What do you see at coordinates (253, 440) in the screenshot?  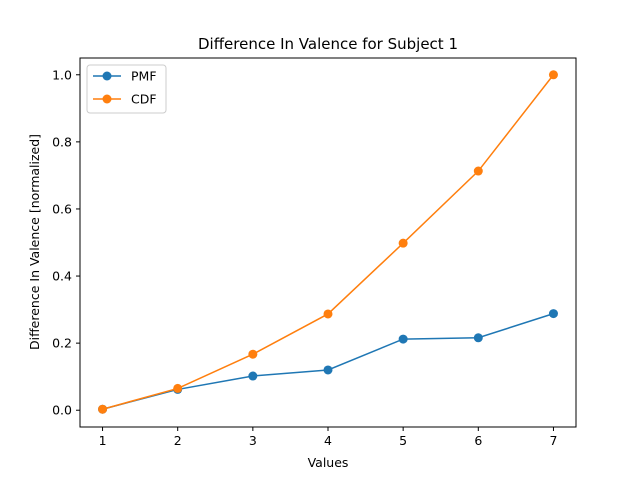 I see `x-tick-label: 3` at bounding box center [253, 440].